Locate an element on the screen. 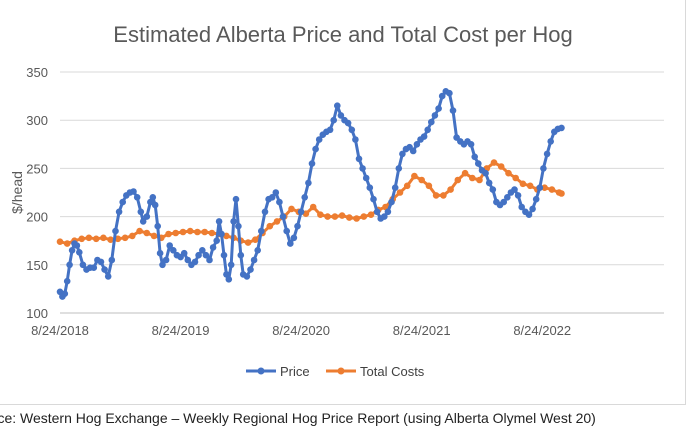  x-tick-label: 8/24/2018 is located at coordinates (60, 330).